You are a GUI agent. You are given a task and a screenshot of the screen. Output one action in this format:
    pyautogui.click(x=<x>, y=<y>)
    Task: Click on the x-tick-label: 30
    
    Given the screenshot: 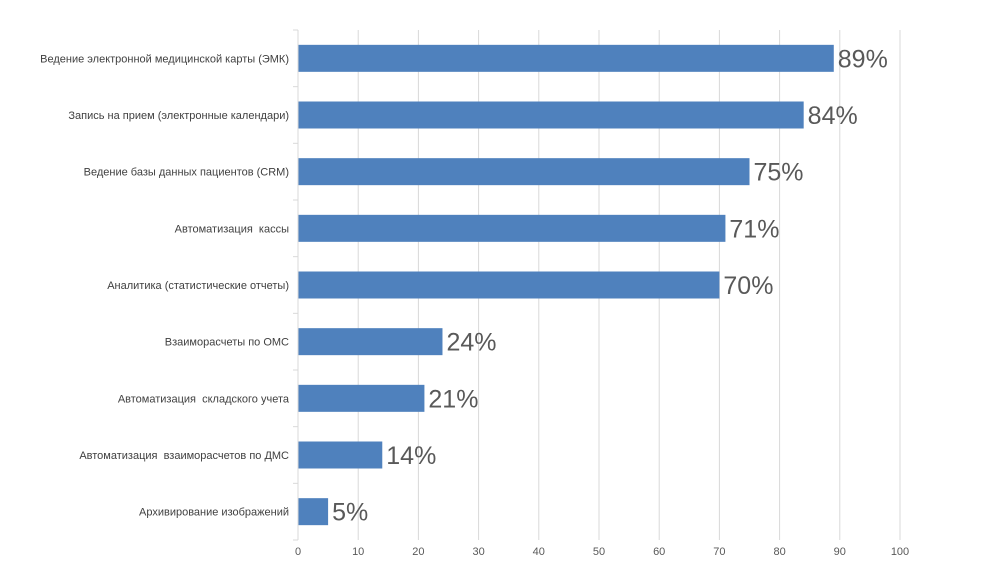 What is the action you would take?
    pyautogui.click(x=478, y=552)
    